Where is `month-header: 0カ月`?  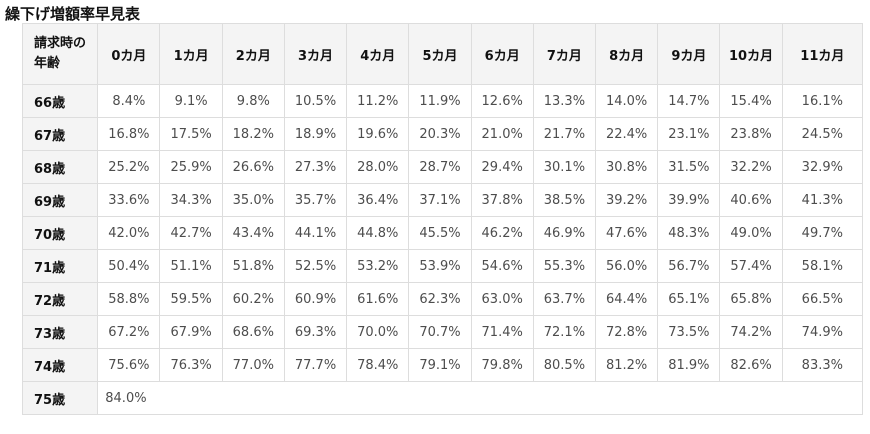 month-header: 0カ月 is located at coordinates (129, 54).